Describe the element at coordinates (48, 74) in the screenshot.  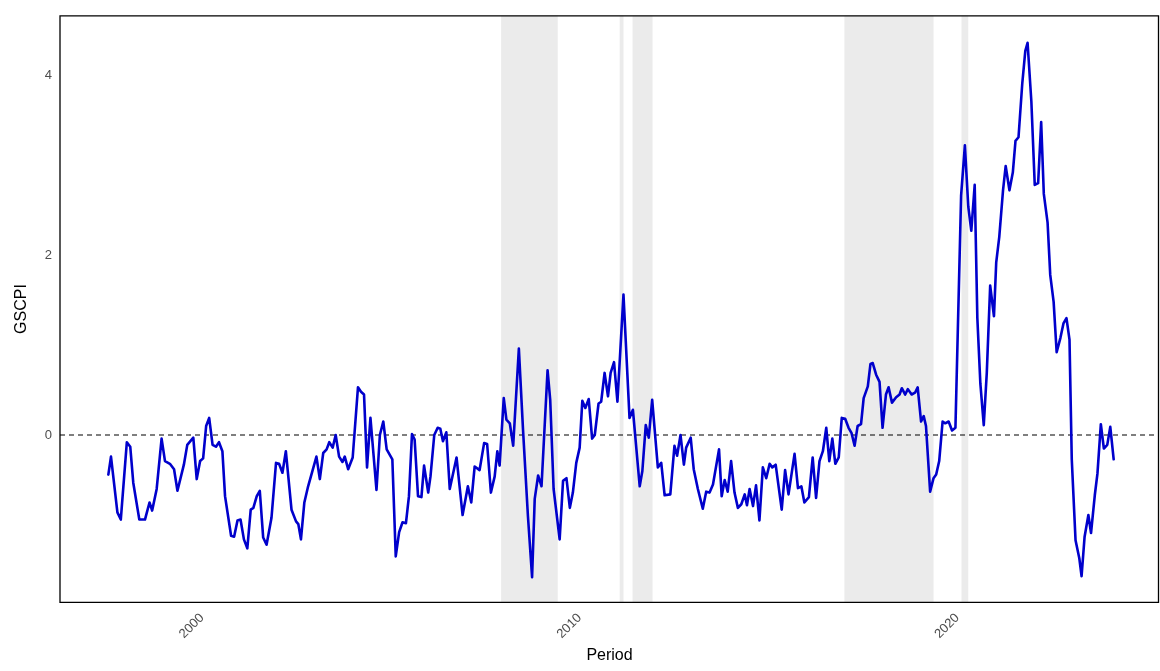
I see `y-tick-label: 4` at that location.